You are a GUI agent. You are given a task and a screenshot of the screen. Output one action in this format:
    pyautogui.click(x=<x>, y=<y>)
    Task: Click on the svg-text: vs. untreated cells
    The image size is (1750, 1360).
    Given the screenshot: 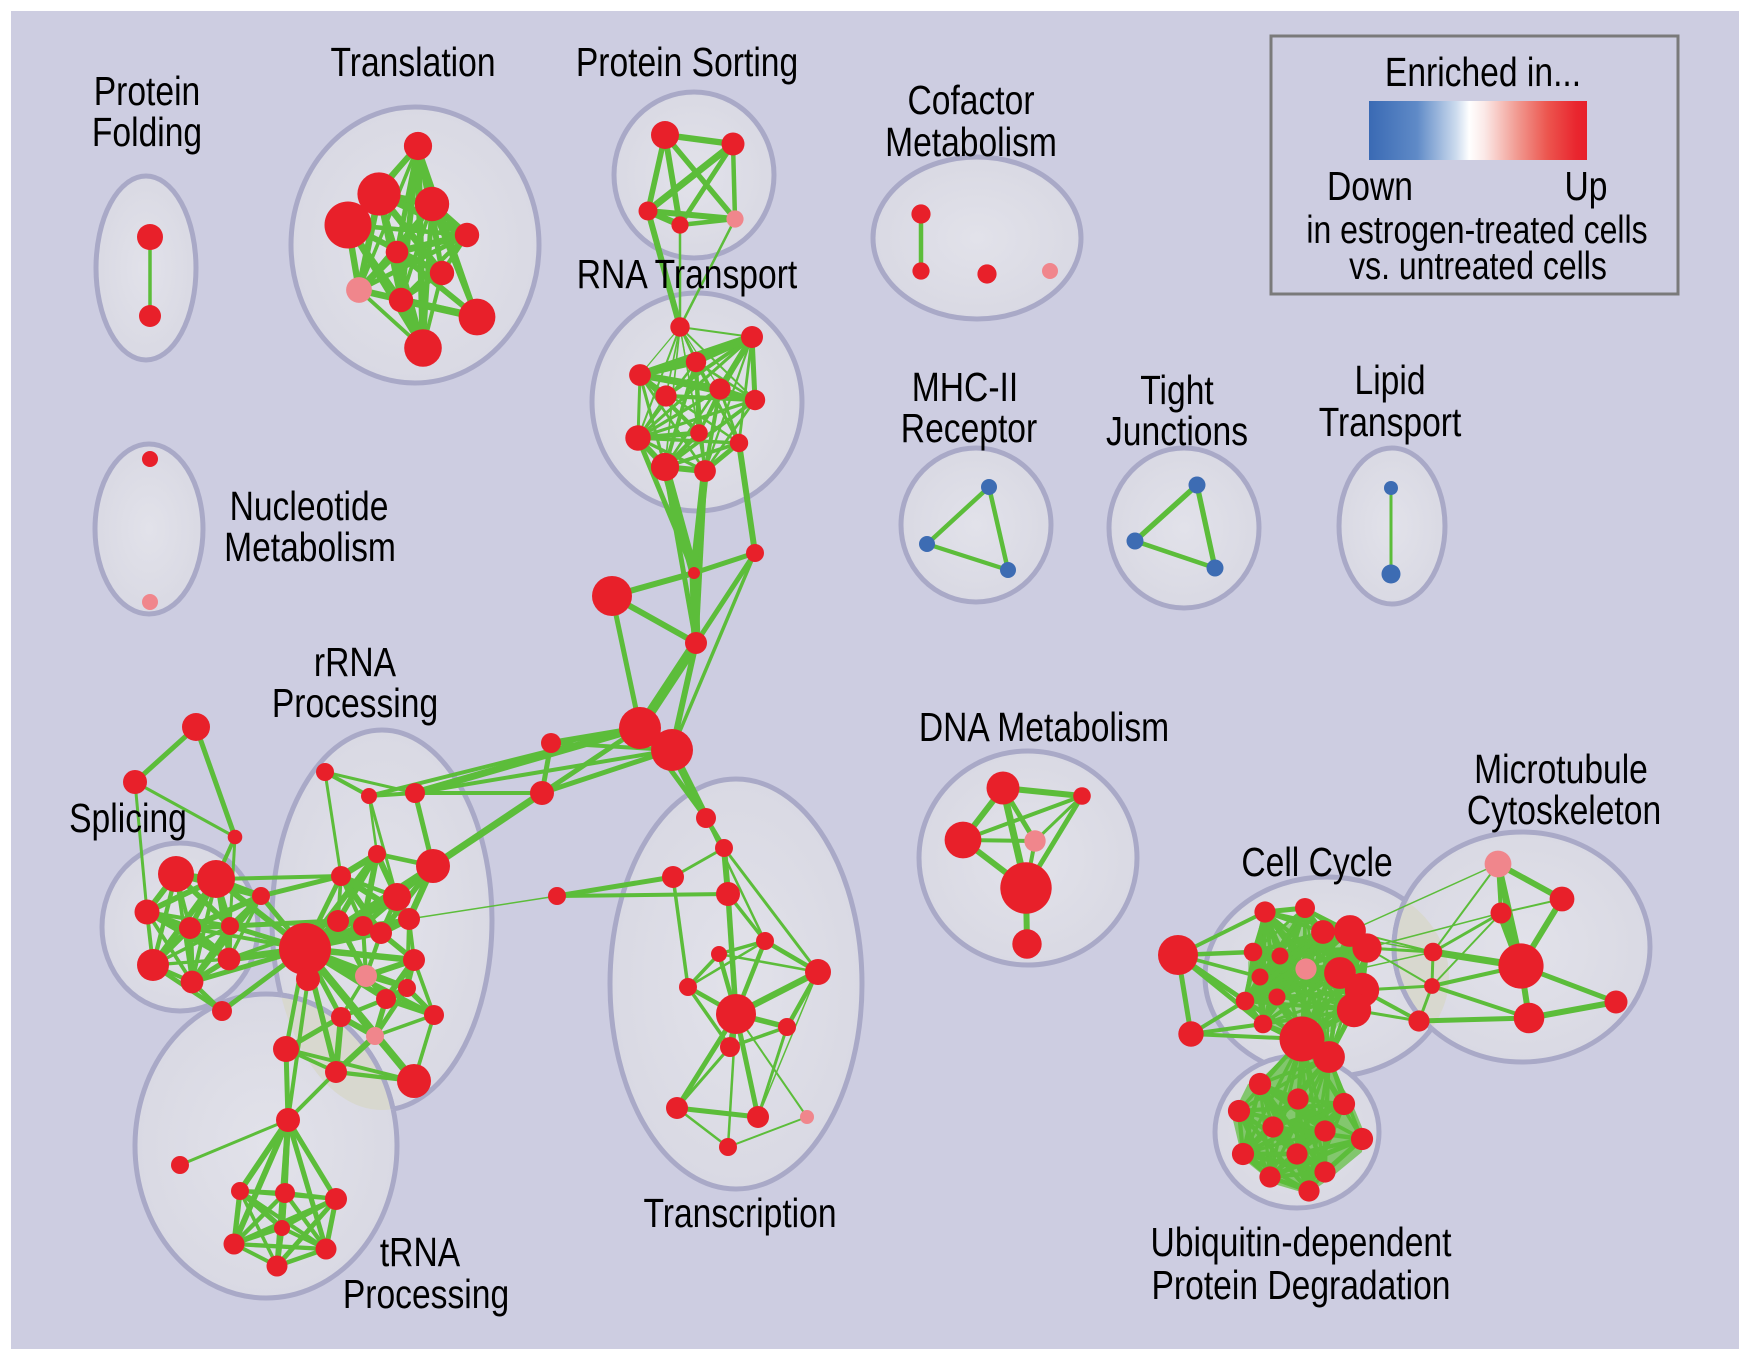 What is the action you would take?
    pyautogui.click(x=1478, y=266)
    